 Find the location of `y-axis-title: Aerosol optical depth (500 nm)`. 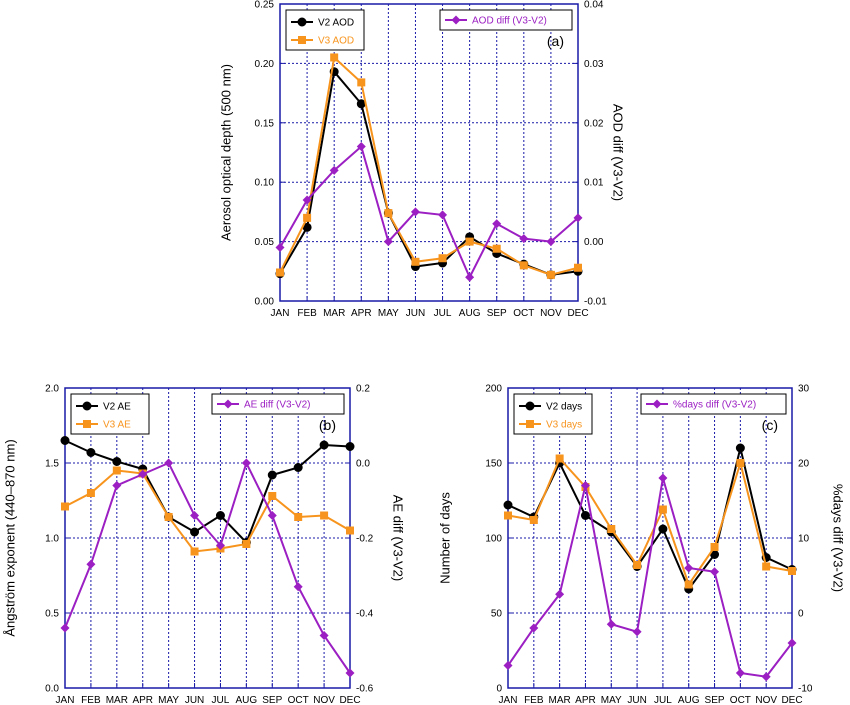

y-axis-title: Aerosol optical depth (500 nm) is located at coordinates (226, 152).